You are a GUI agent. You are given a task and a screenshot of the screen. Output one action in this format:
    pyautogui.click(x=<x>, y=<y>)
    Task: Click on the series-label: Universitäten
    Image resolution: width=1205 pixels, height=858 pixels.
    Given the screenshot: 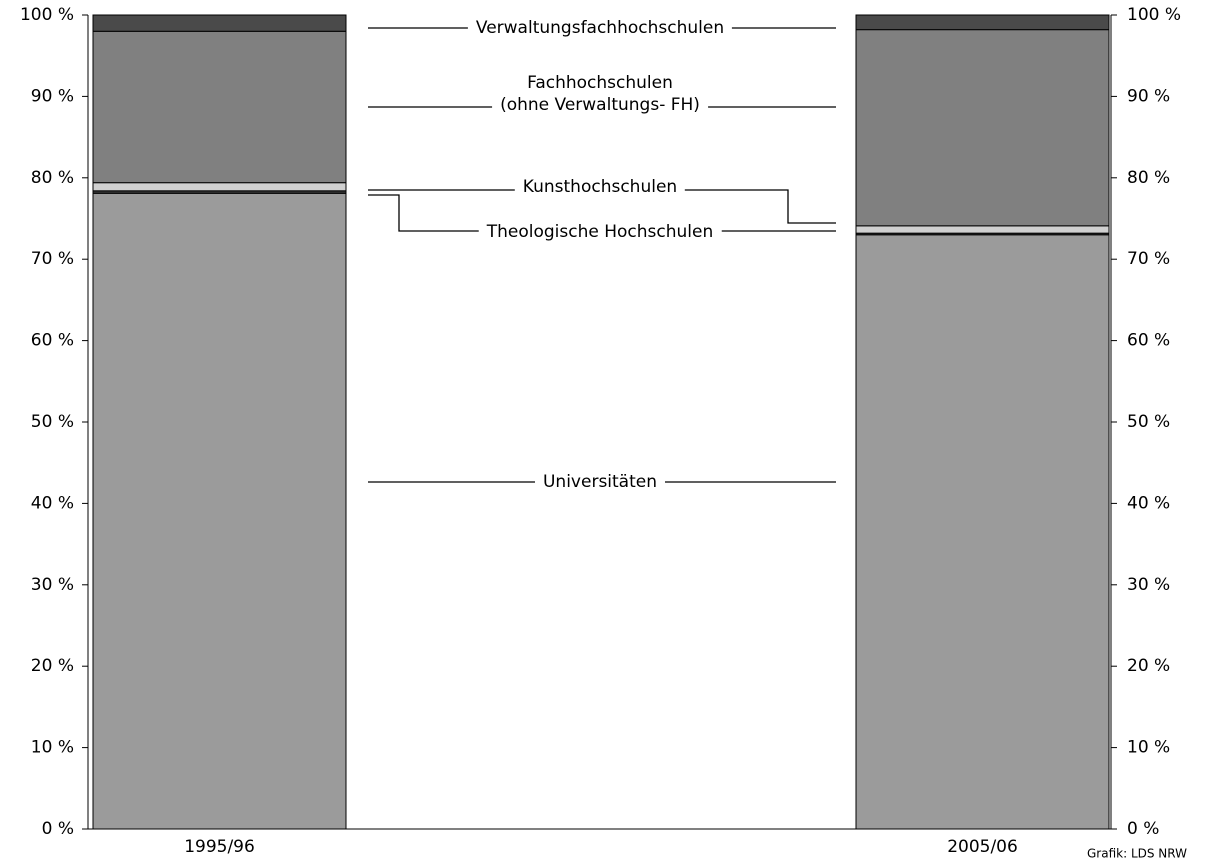 What is the action you would take?
    pyautogui.click(x=600, y=482)
    